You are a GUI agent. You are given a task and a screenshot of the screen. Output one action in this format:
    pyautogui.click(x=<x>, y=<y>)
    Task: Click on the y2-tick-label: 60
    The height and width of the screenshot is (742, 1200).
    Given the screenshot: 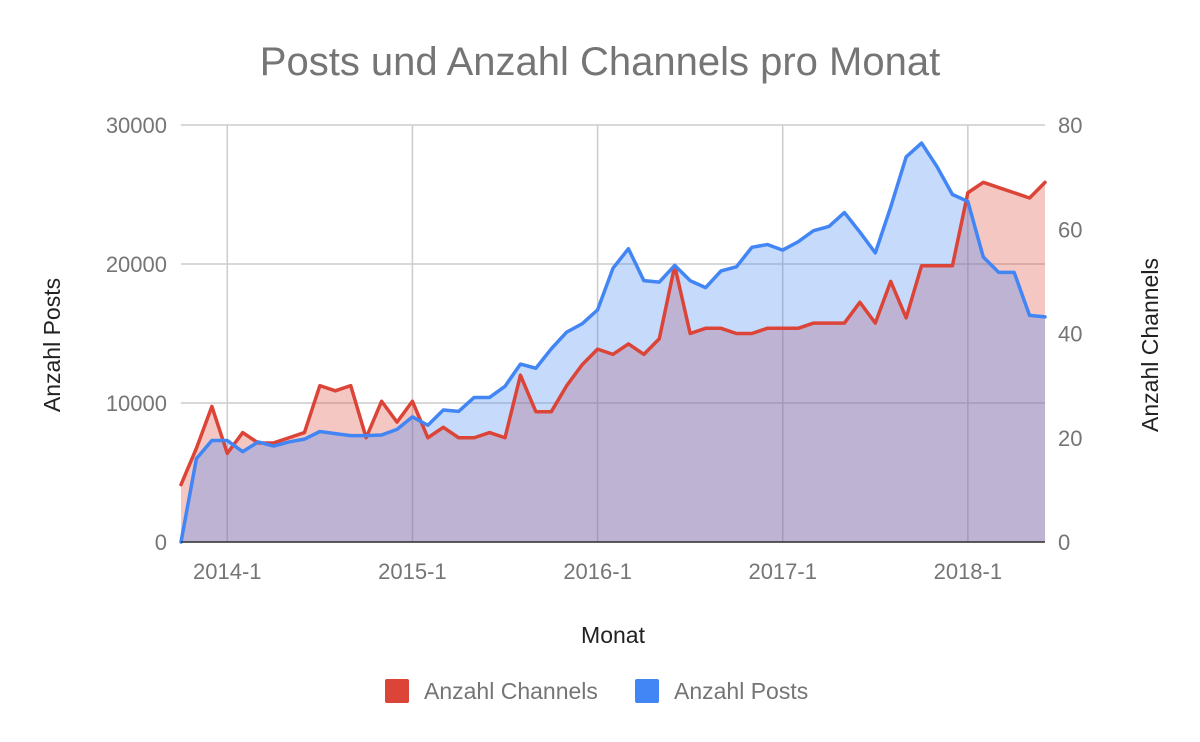 What is the action you would take?
    pyautogui.click(x=1070, y=229)
    